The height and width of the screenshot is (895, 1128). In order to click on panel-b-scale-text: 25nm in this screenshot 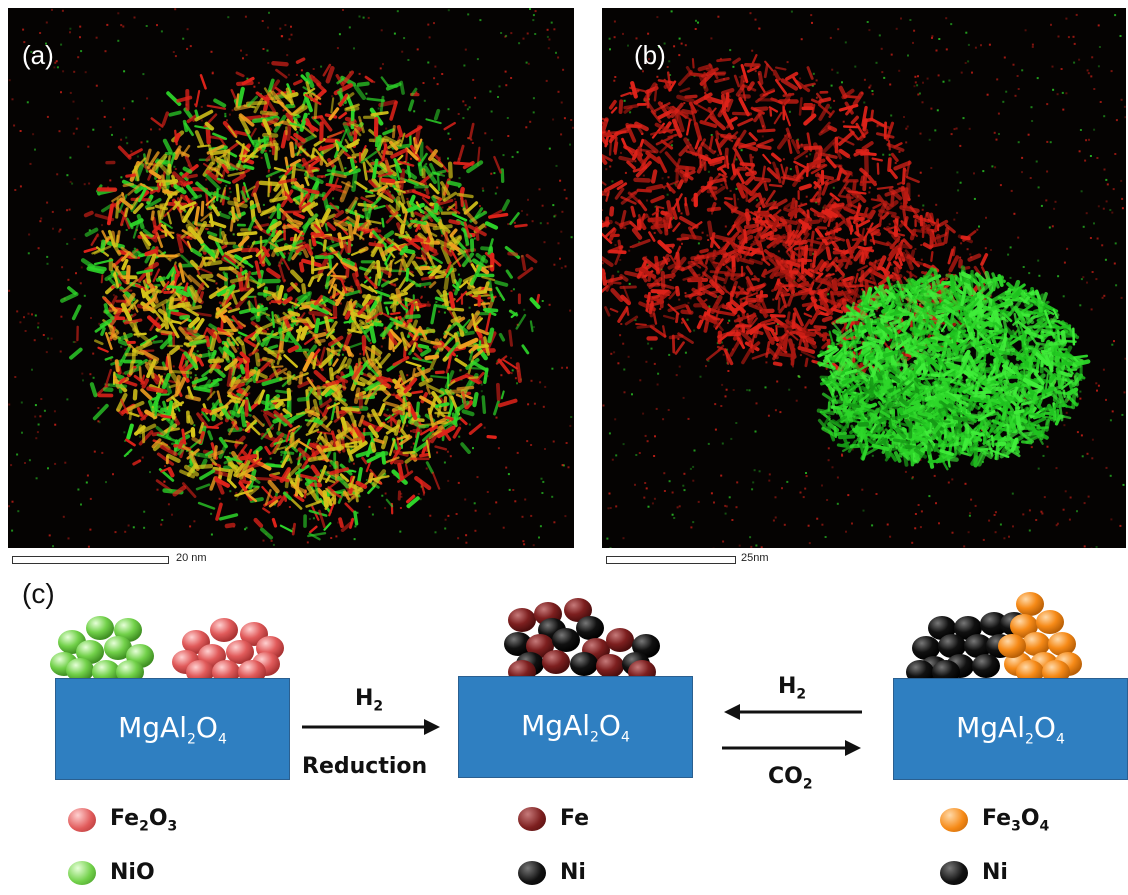, I will do `click(755, 558)`.